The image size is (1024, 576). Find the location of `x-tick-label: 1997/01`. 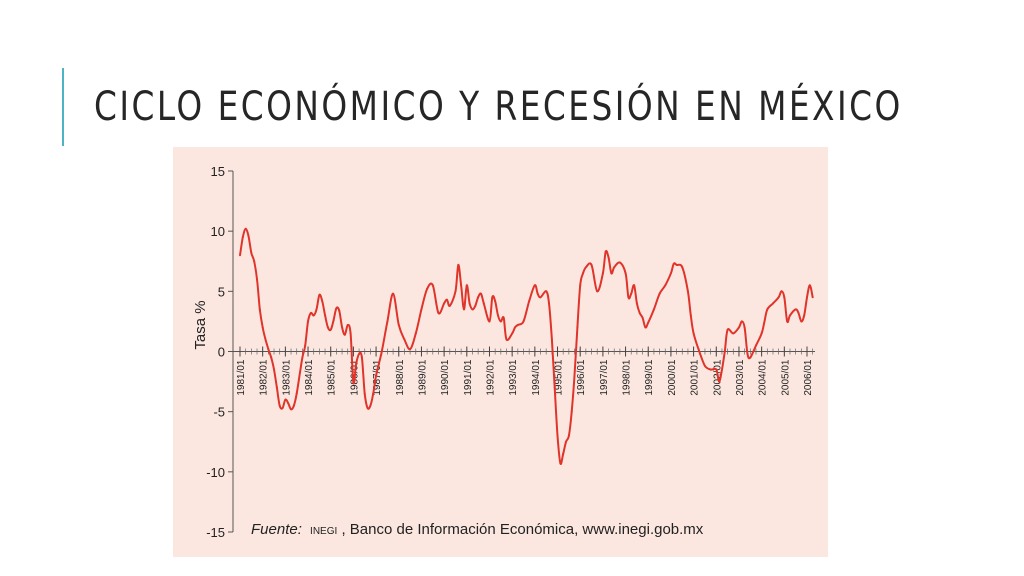

x-tick-label: 1997/01 is located at coordinates (604, 377).